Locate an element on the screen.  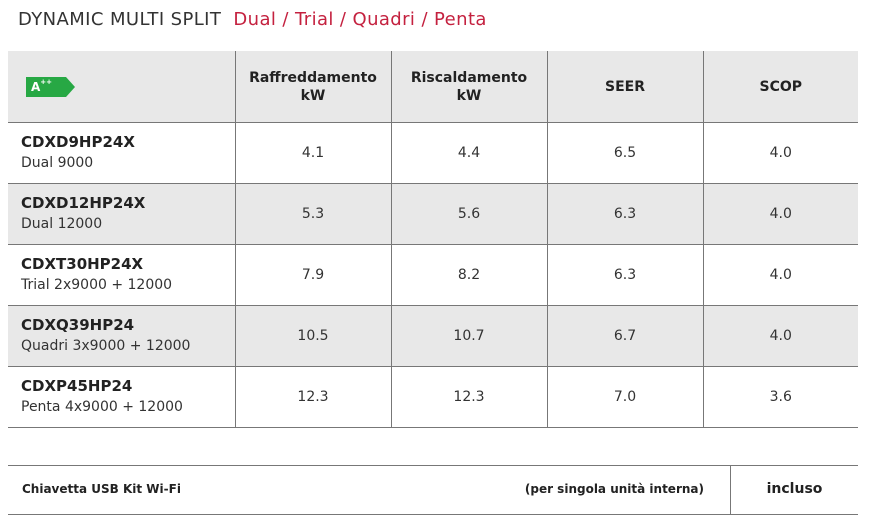
table-row: CDXD9HP24X Dual 9000 4.1 4.4 6.5 4.0 is located at coordinates (433, 153).